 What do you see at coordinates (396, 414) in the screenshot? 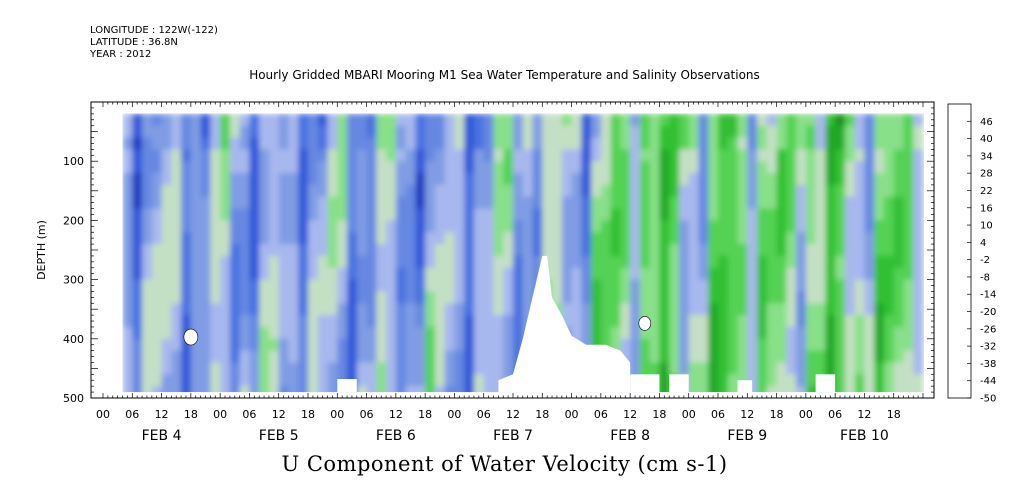
I see `x-tick-label: 12` at bounding box center [396, 414].